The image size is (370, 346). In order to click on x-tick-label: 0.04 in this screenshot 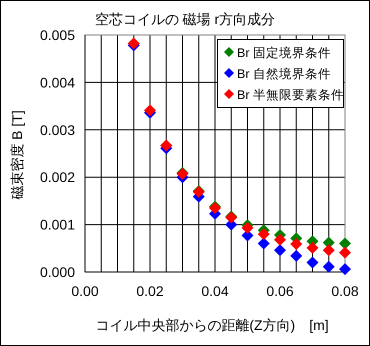, I will do `click(215, 291)`.